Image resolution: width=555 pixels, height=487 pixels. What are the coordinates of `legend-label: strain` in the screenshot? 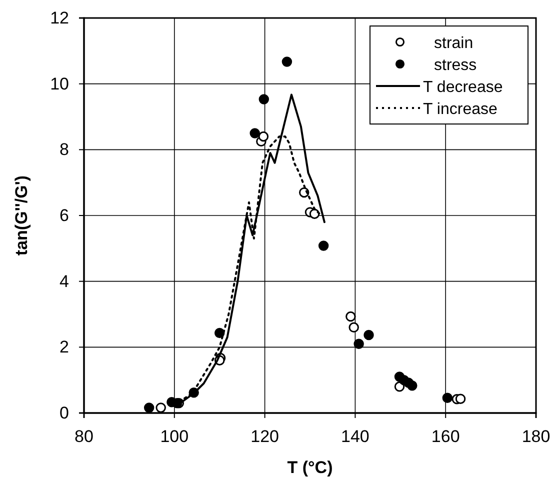 It's located at (454, 43).